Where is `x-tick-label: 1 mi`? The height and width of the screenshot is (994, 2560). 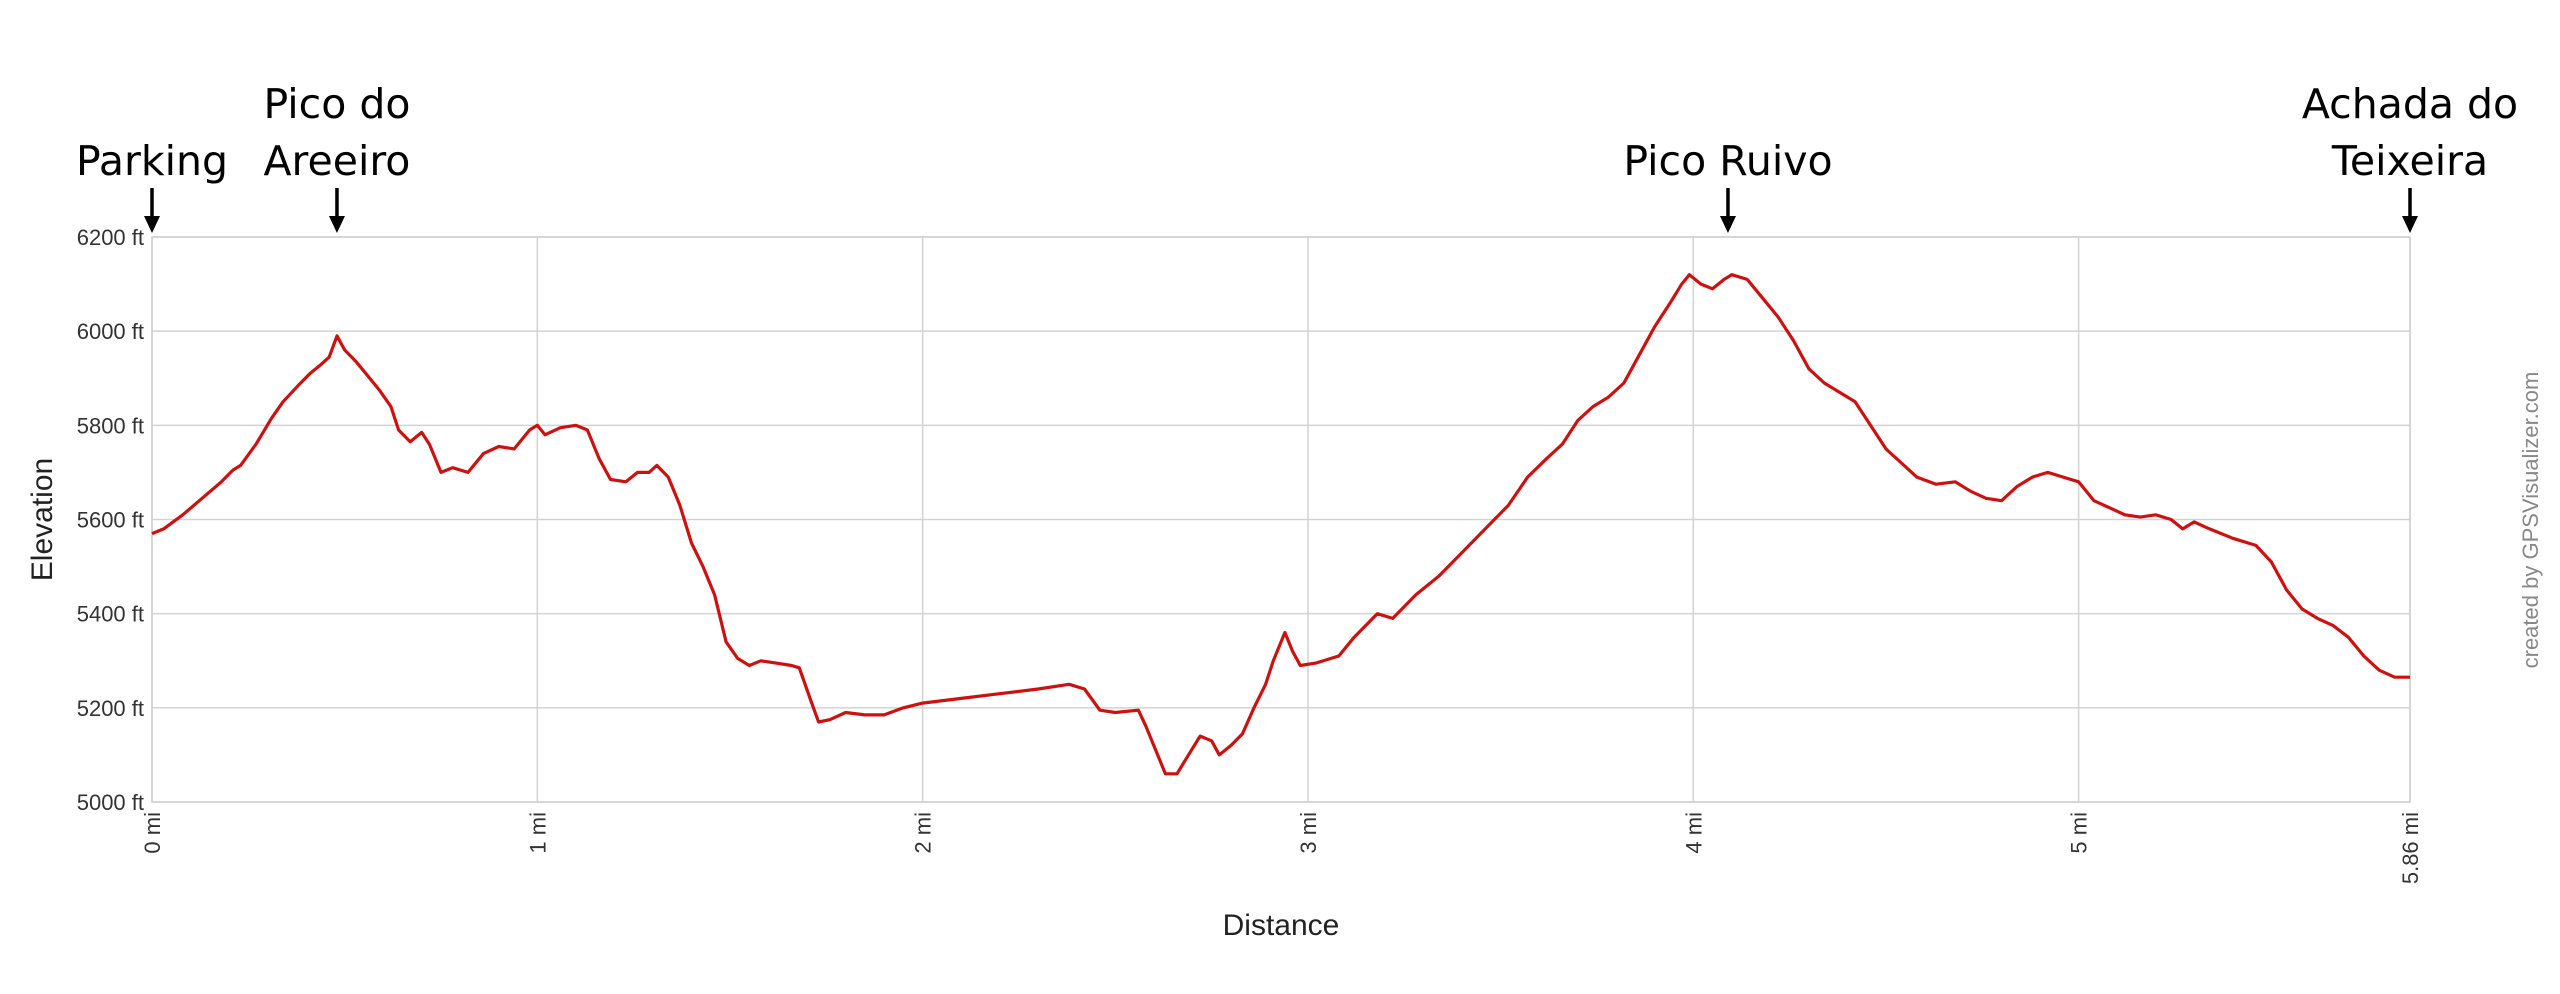 x-tick-label: 1 mi is located at coordinates (537, 833).